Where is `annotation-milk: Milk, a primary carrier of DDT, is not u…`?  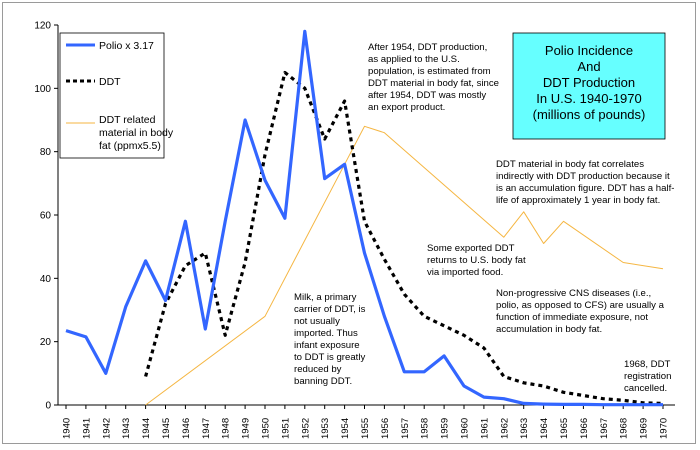 annotation-milk: Milk, a primary carrier of DDT, is not u… is located at coordinates (331, 339).